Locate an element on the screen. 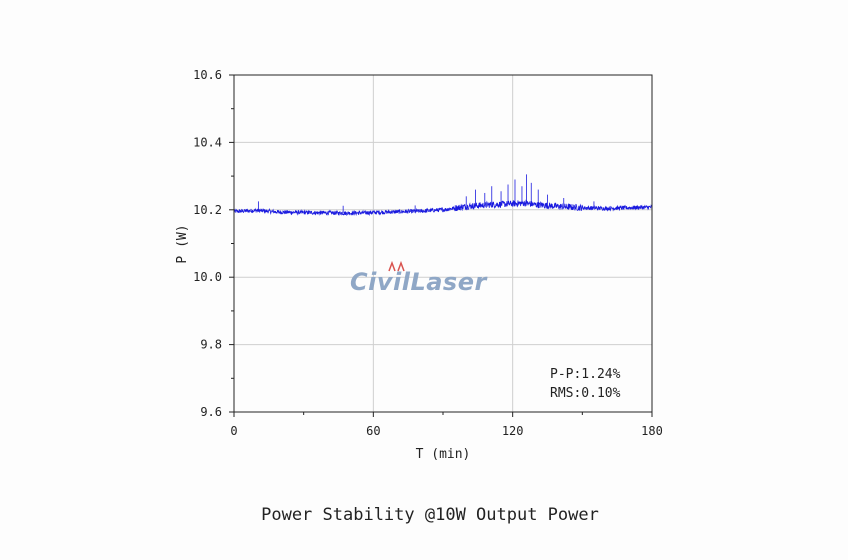 This screenshot has height=560, width=848. y-tick-label: 9.8 is located at coordinates (211, 345).